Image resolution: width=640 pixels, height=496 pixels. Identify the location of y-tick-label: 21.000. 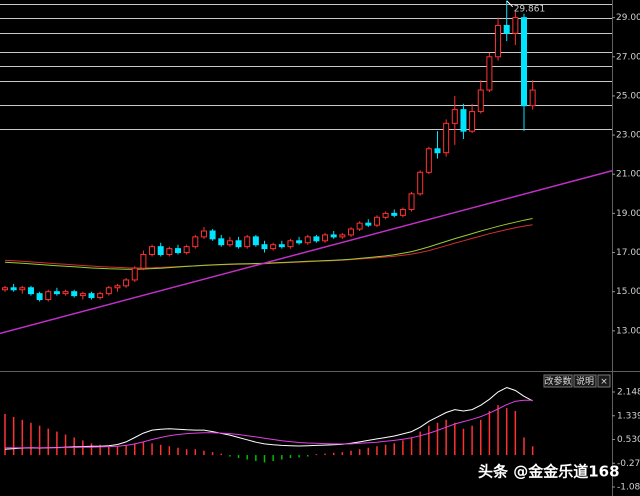
(628, 175).